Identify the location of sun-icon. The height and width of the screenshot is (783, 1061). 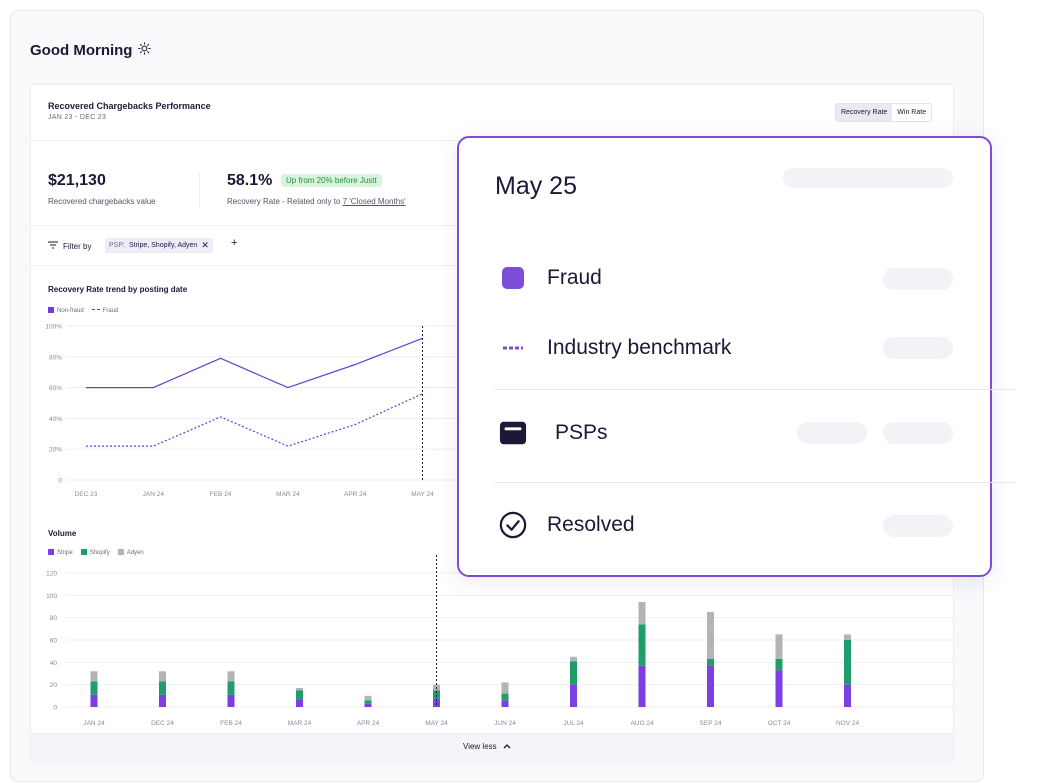
(145, 50).